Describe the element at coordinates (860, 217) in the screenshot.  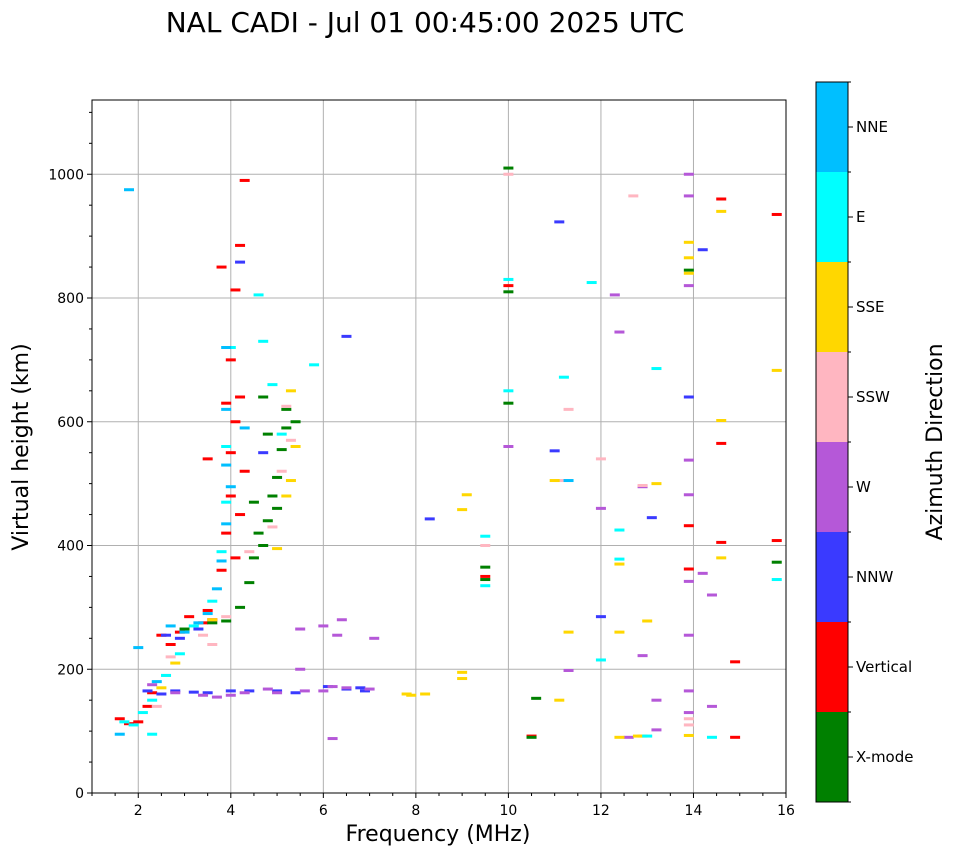
I see `colorbar-label: E` at that location.